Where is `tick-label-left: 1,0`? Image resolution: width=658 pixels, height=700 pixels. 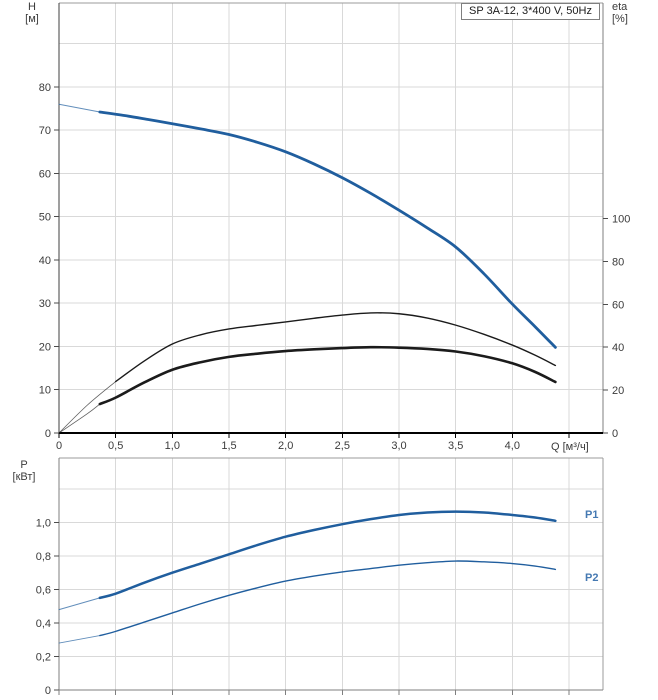
tick-label-left: 1,0 is located at coordinates (43, 523).